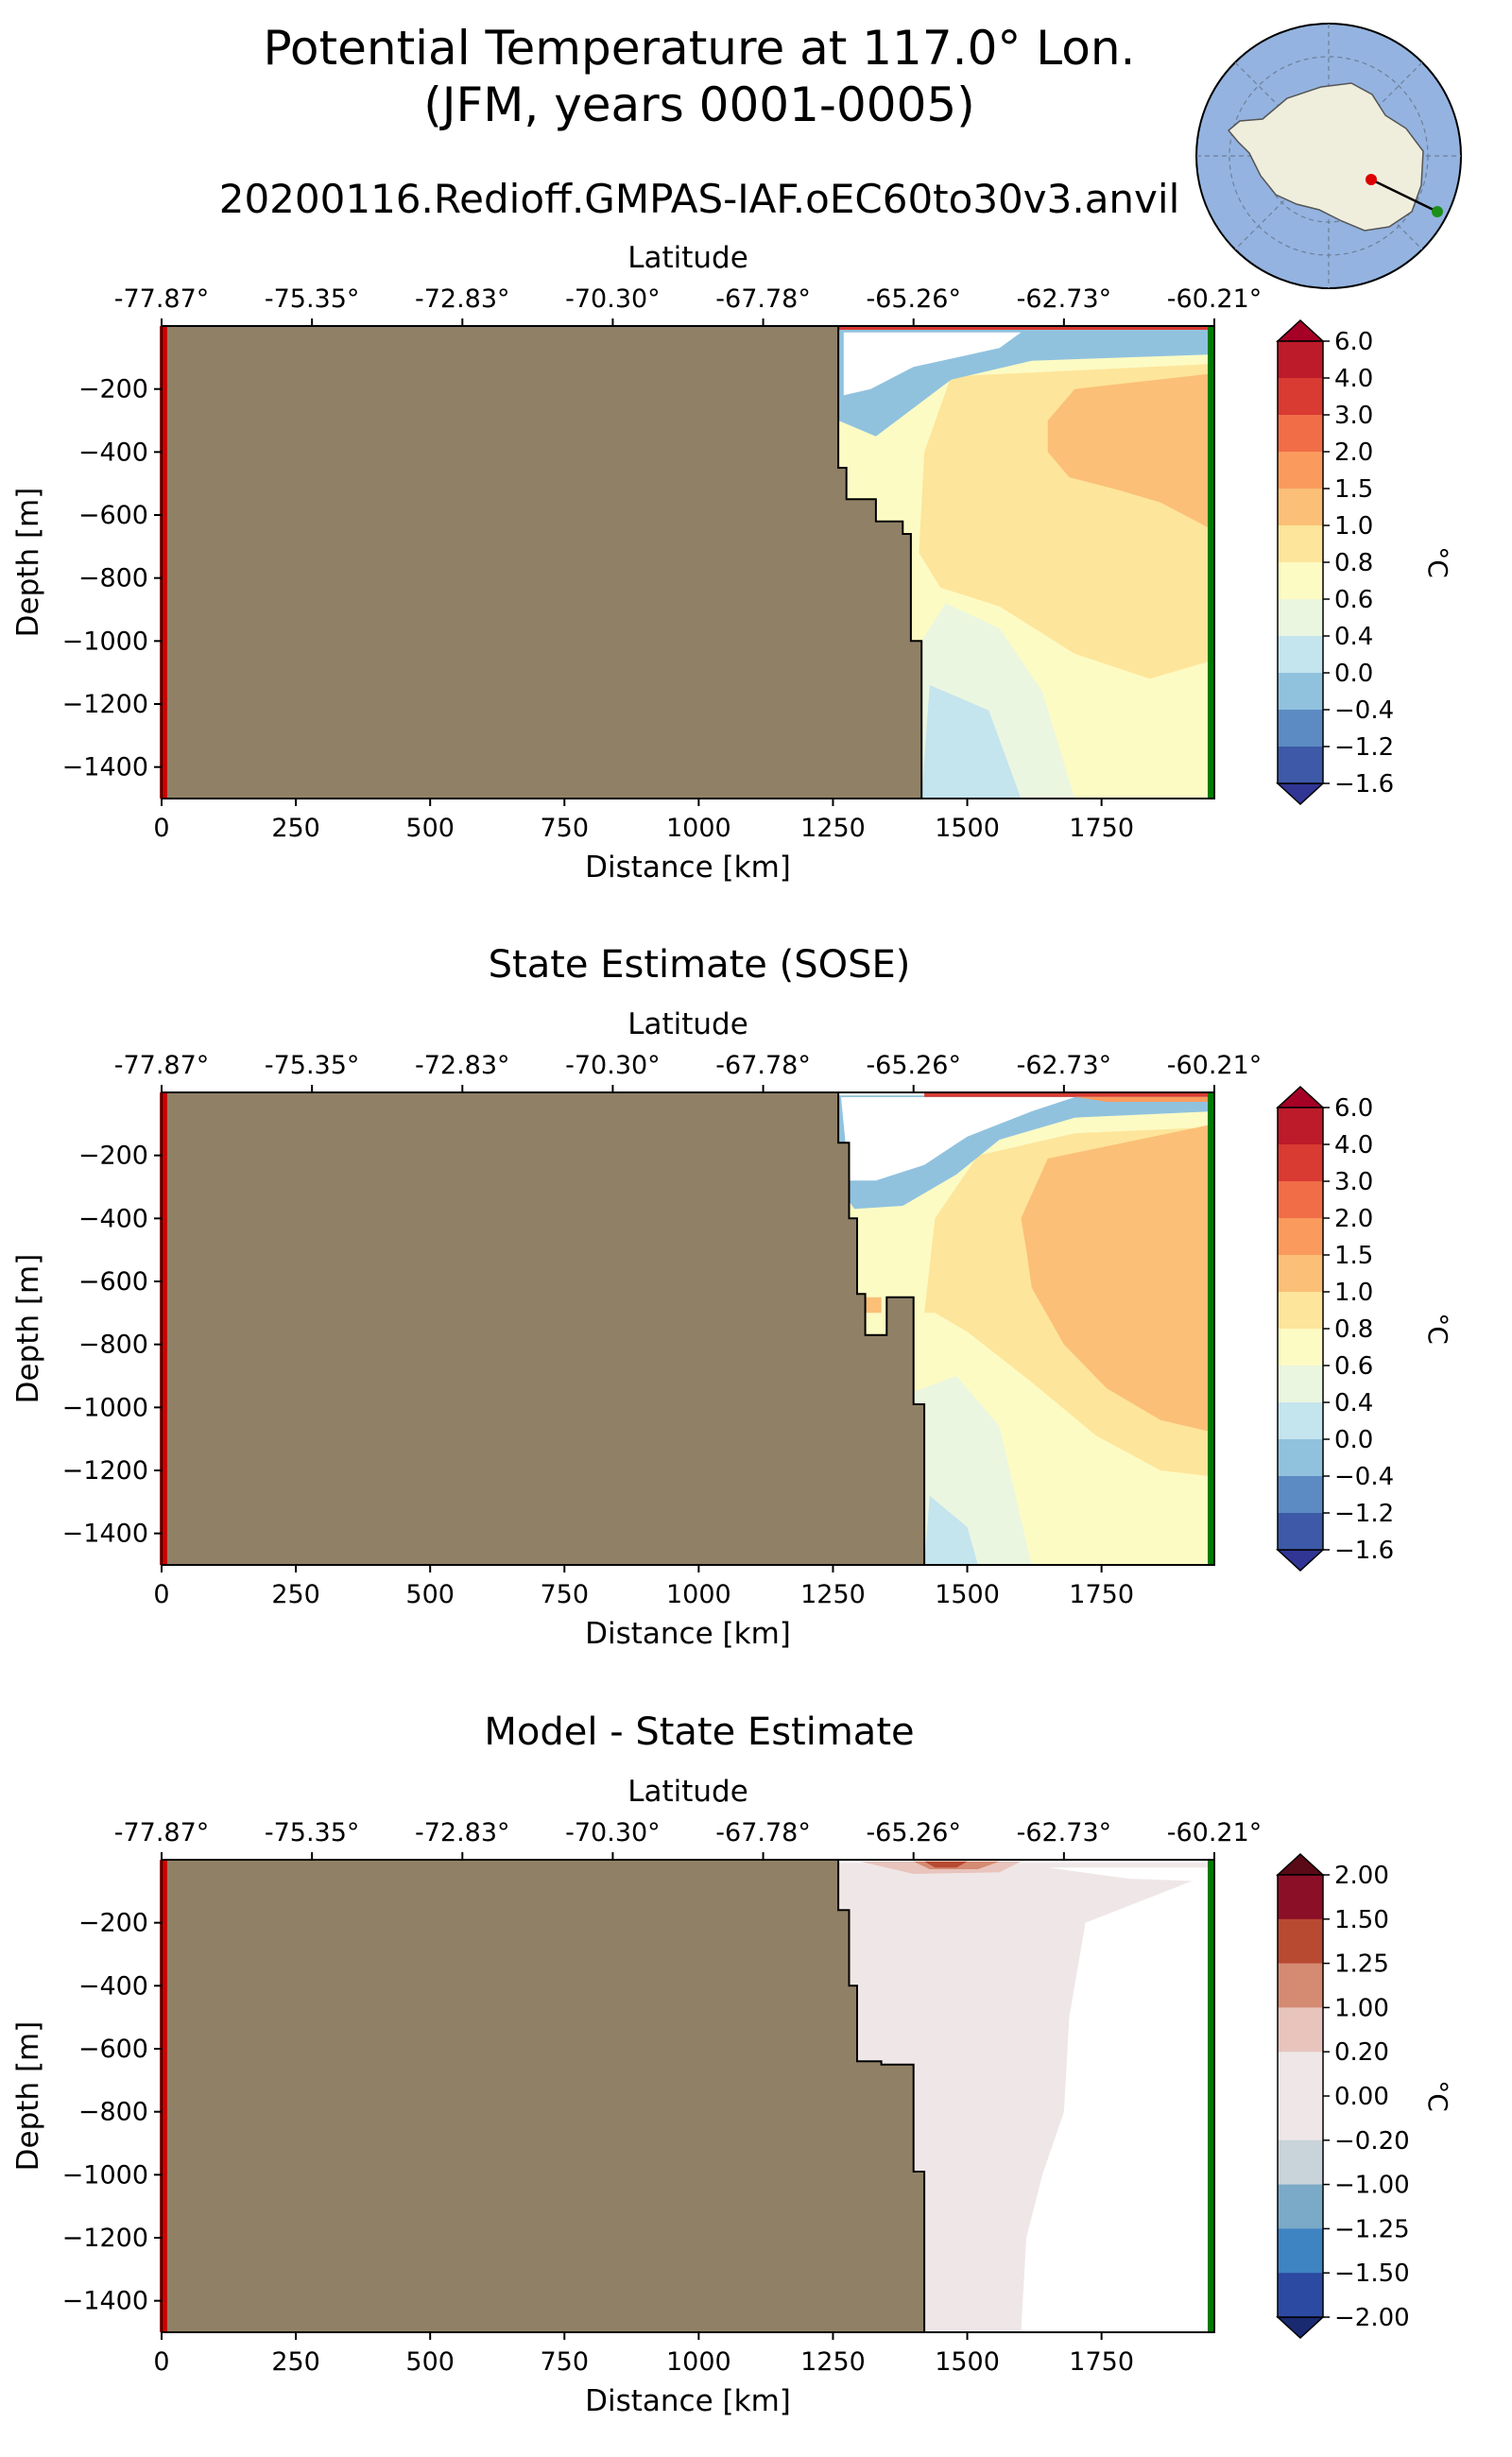 This screenshot has width=1512, height=2457. I want to click on latitude-tick-label: -70.30°, so click(613, 1065).